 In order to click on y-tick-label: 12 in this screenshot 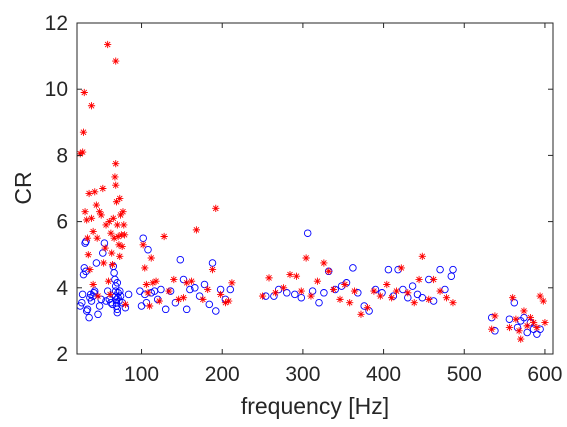, I will do `click(56, 23)`.